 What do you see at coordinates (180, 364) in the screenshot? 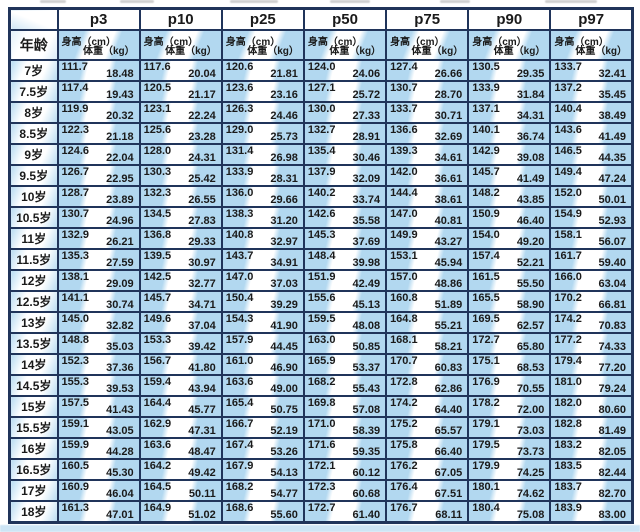
I see `data-cell: 156.7 41.80` at bounding box center [180, 364].